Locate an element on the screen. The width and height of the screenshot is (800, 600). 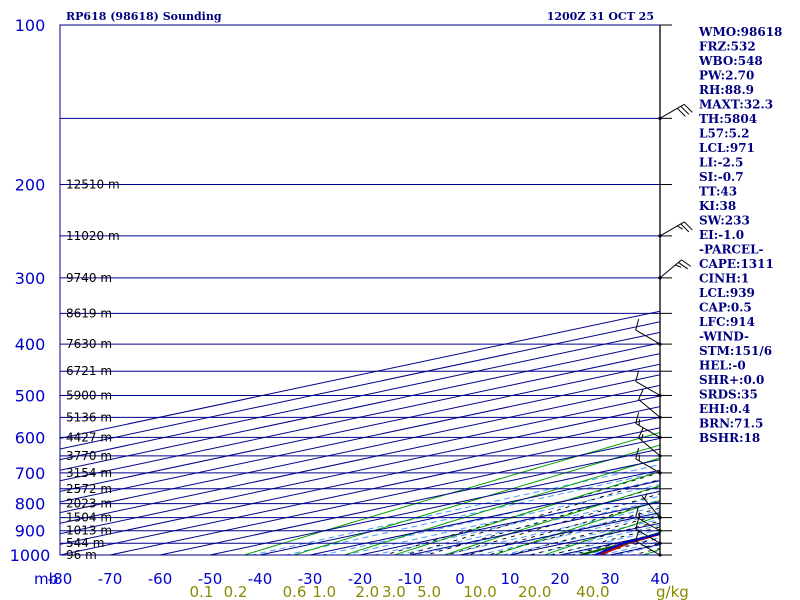
height-label: 2572 m is located at coordinates (89, 489).